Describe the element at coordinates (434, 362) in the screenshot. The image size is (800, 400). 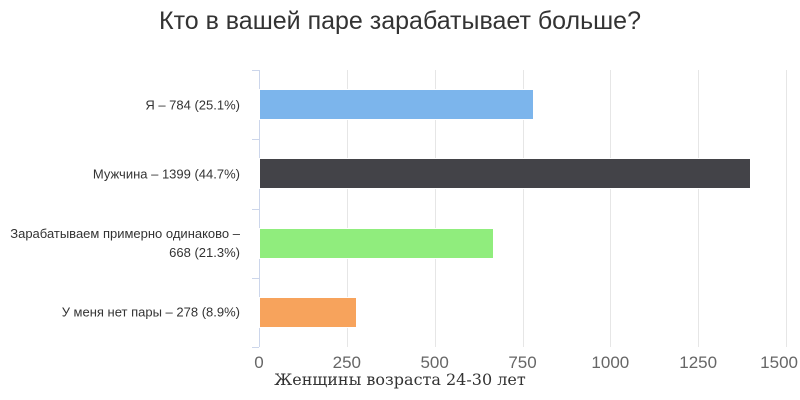
I see `value-tick-label: 500` at that location.